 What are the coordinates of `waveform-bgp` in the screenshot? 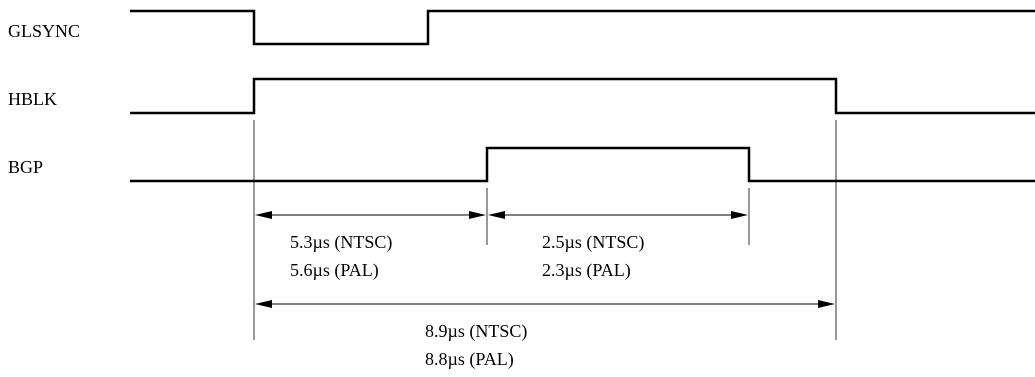 It's located at (582, 164).